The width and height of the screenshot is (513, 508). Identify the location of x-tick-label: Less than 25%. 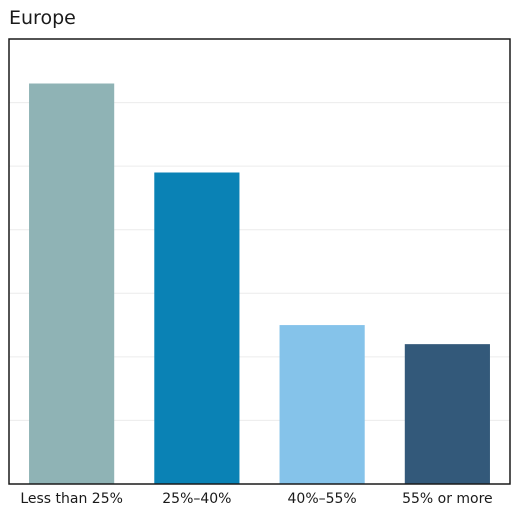
(71, 499).